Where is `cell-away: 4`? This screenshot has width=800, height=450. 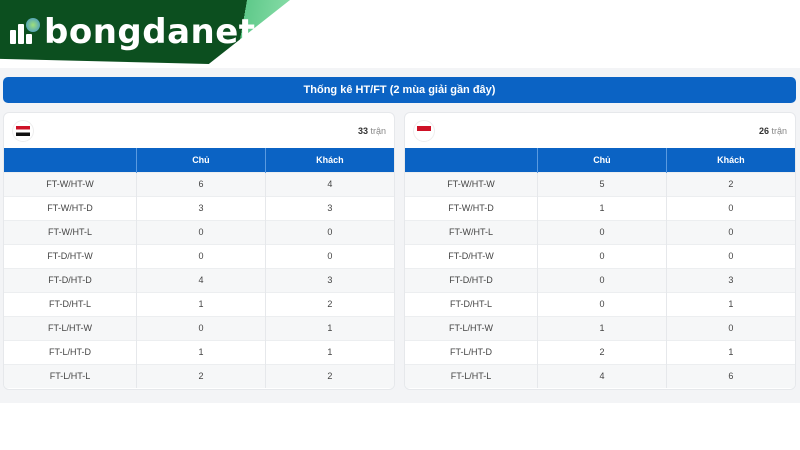
cell-away: 4 is located at coordinates (329, 183).